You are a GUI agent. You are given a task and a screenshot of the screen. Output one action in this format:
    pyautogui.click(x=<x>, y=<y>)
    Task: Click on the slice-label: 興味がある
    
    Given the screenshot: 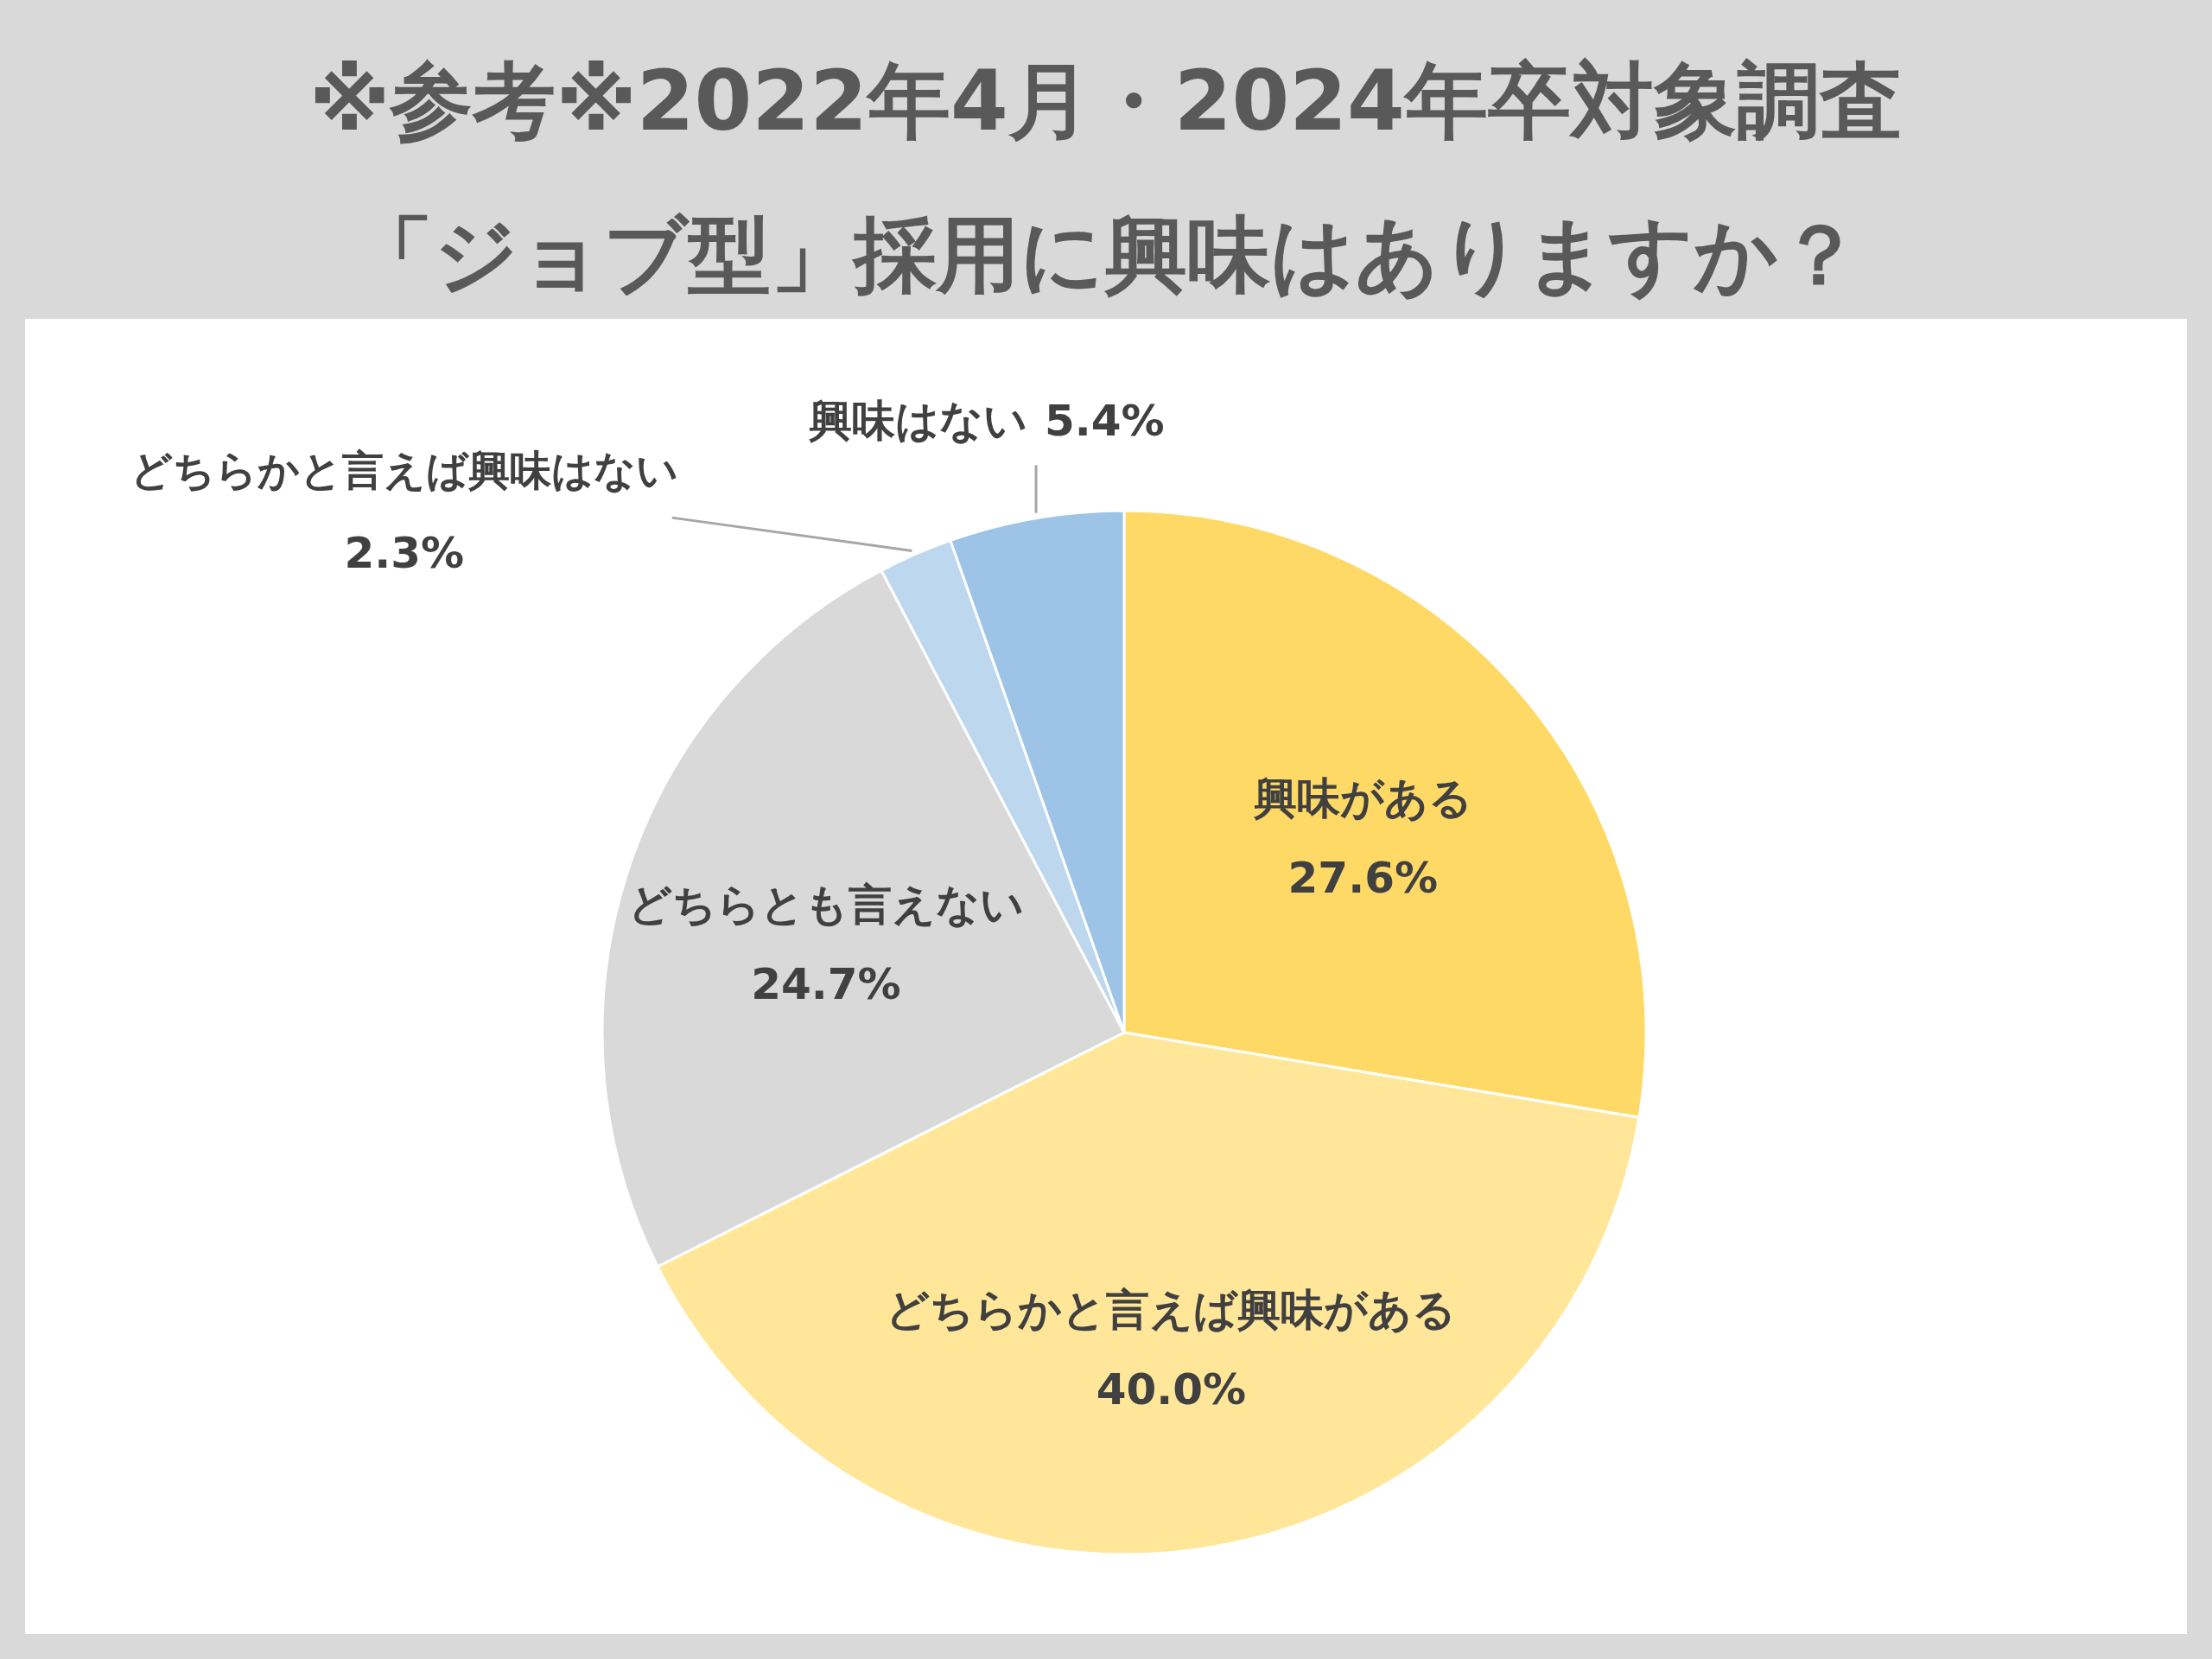 What is the action you would take?
    pyautogui.click(x=1362, y=797)
    